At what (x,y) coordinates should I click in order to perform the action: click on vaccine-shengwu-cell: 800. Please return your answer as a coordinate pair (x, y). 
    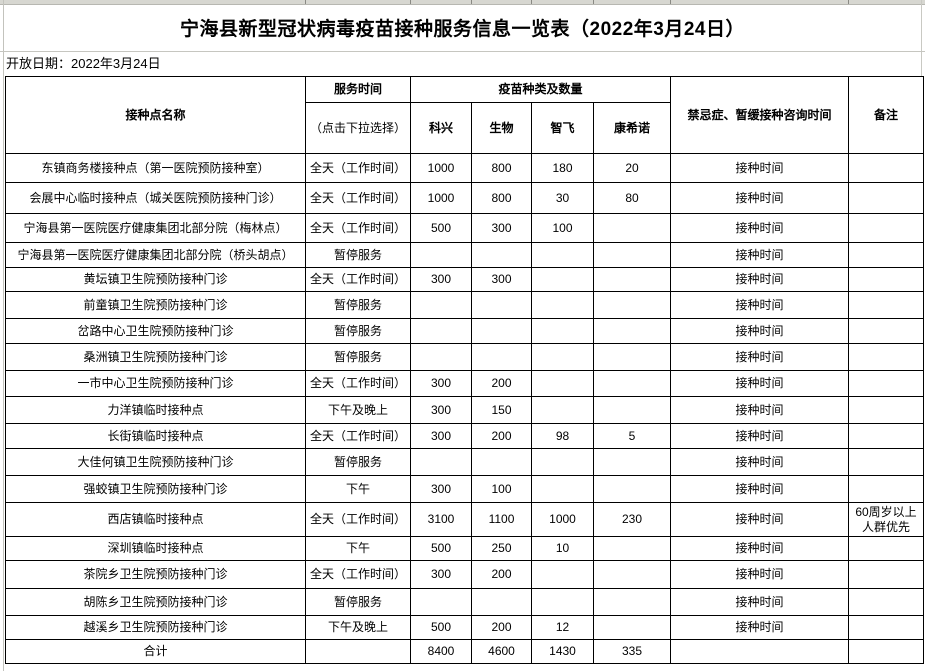
    Looking at the image, I should click on (501, 198).